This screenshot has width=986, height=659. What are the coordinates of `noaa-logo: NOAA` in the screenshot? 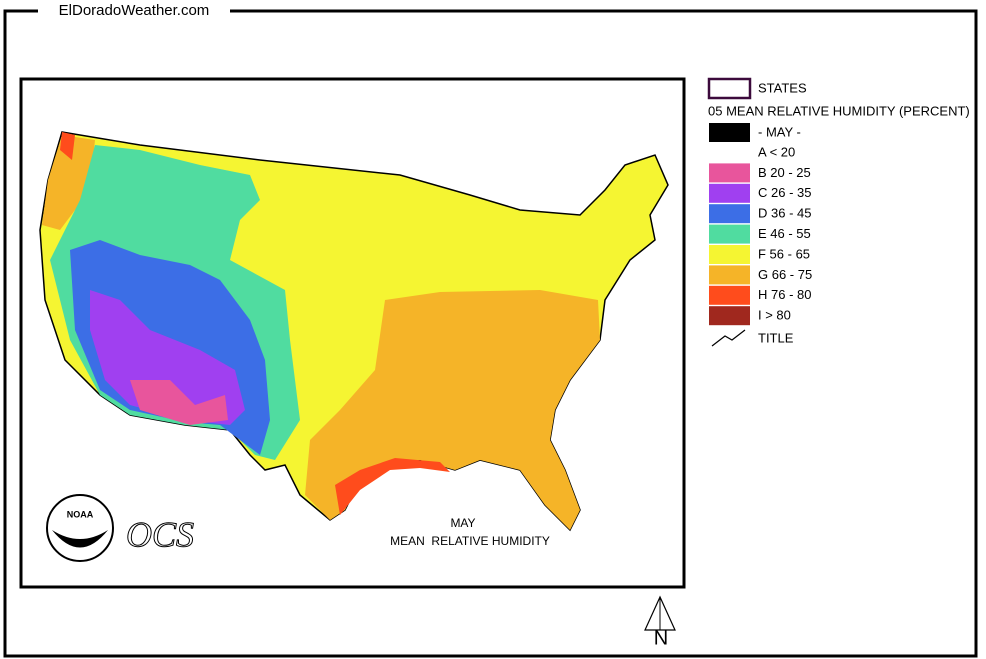 It's located at (80, 528).